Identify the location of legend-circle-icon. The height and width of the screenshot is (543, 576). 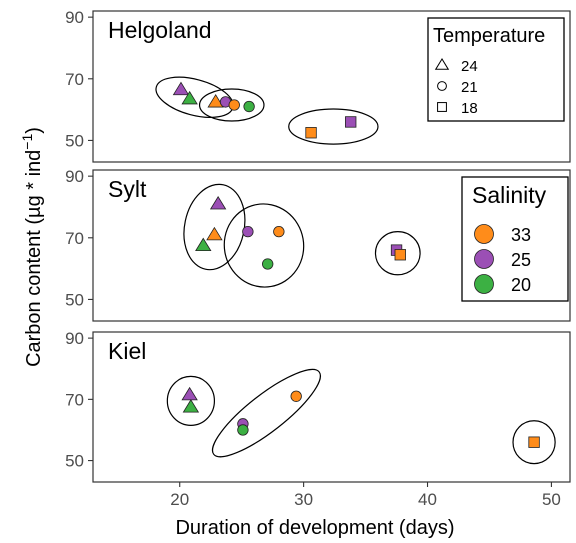
(442, 86).